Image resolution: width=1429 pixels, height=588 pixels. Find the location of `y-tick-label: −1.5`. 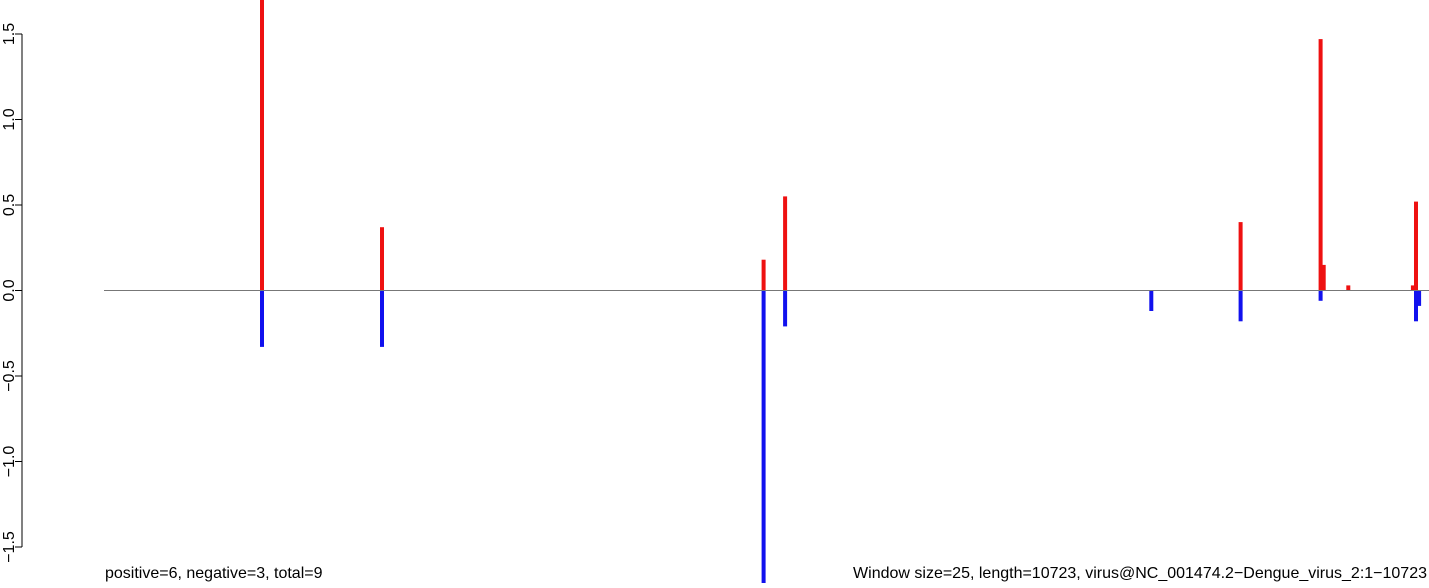

y-tick-label: −1.5 is located at coordinates (9, 547).